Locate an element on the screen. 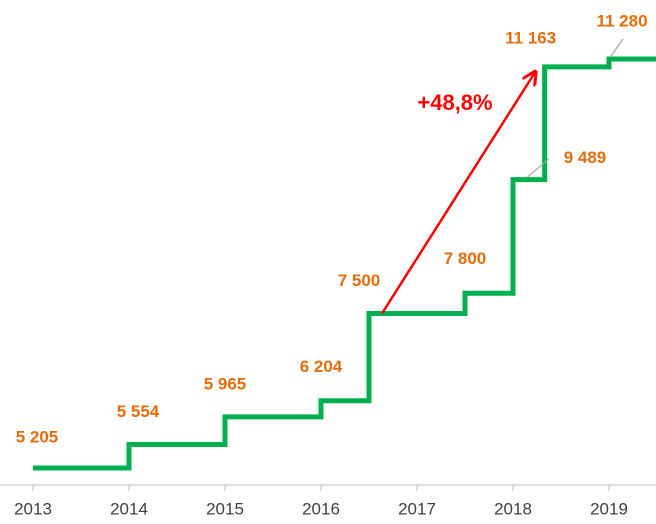 The image size is (656, 524). x-tick-label: 2016 is located at coordinates (321, 508).